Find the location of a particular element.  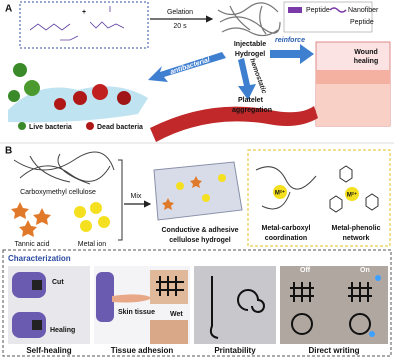

cellulose-strands is located at coordinates (64, 168).